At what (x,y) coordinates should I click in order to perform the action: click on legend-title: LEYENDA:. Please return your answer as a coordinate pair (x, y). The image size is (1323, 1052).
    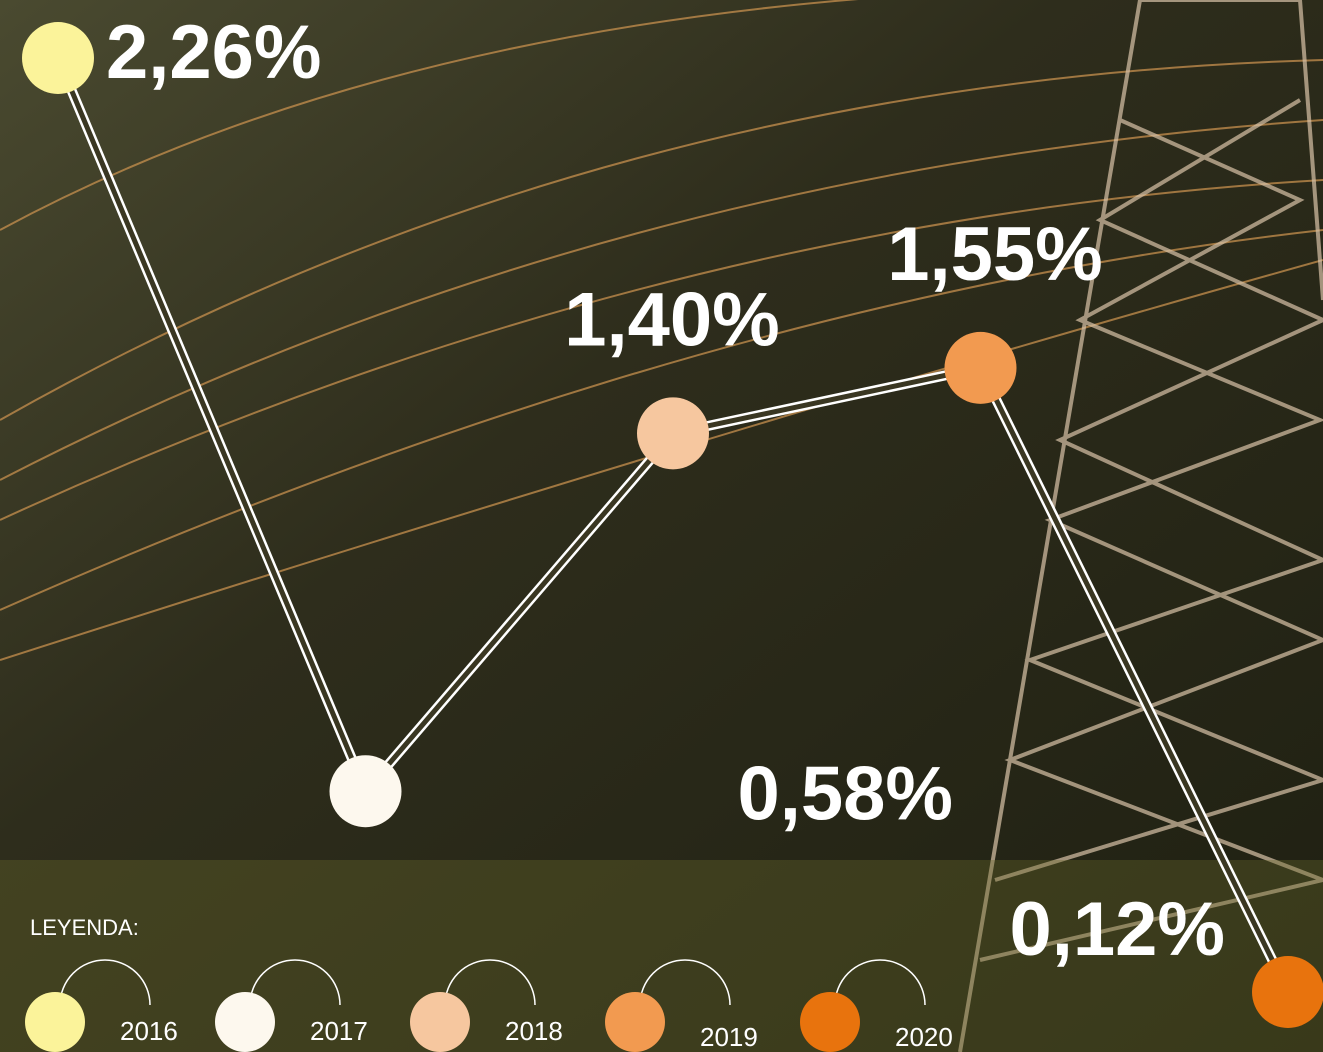
    Looking at the image, I should click on (84, 927).